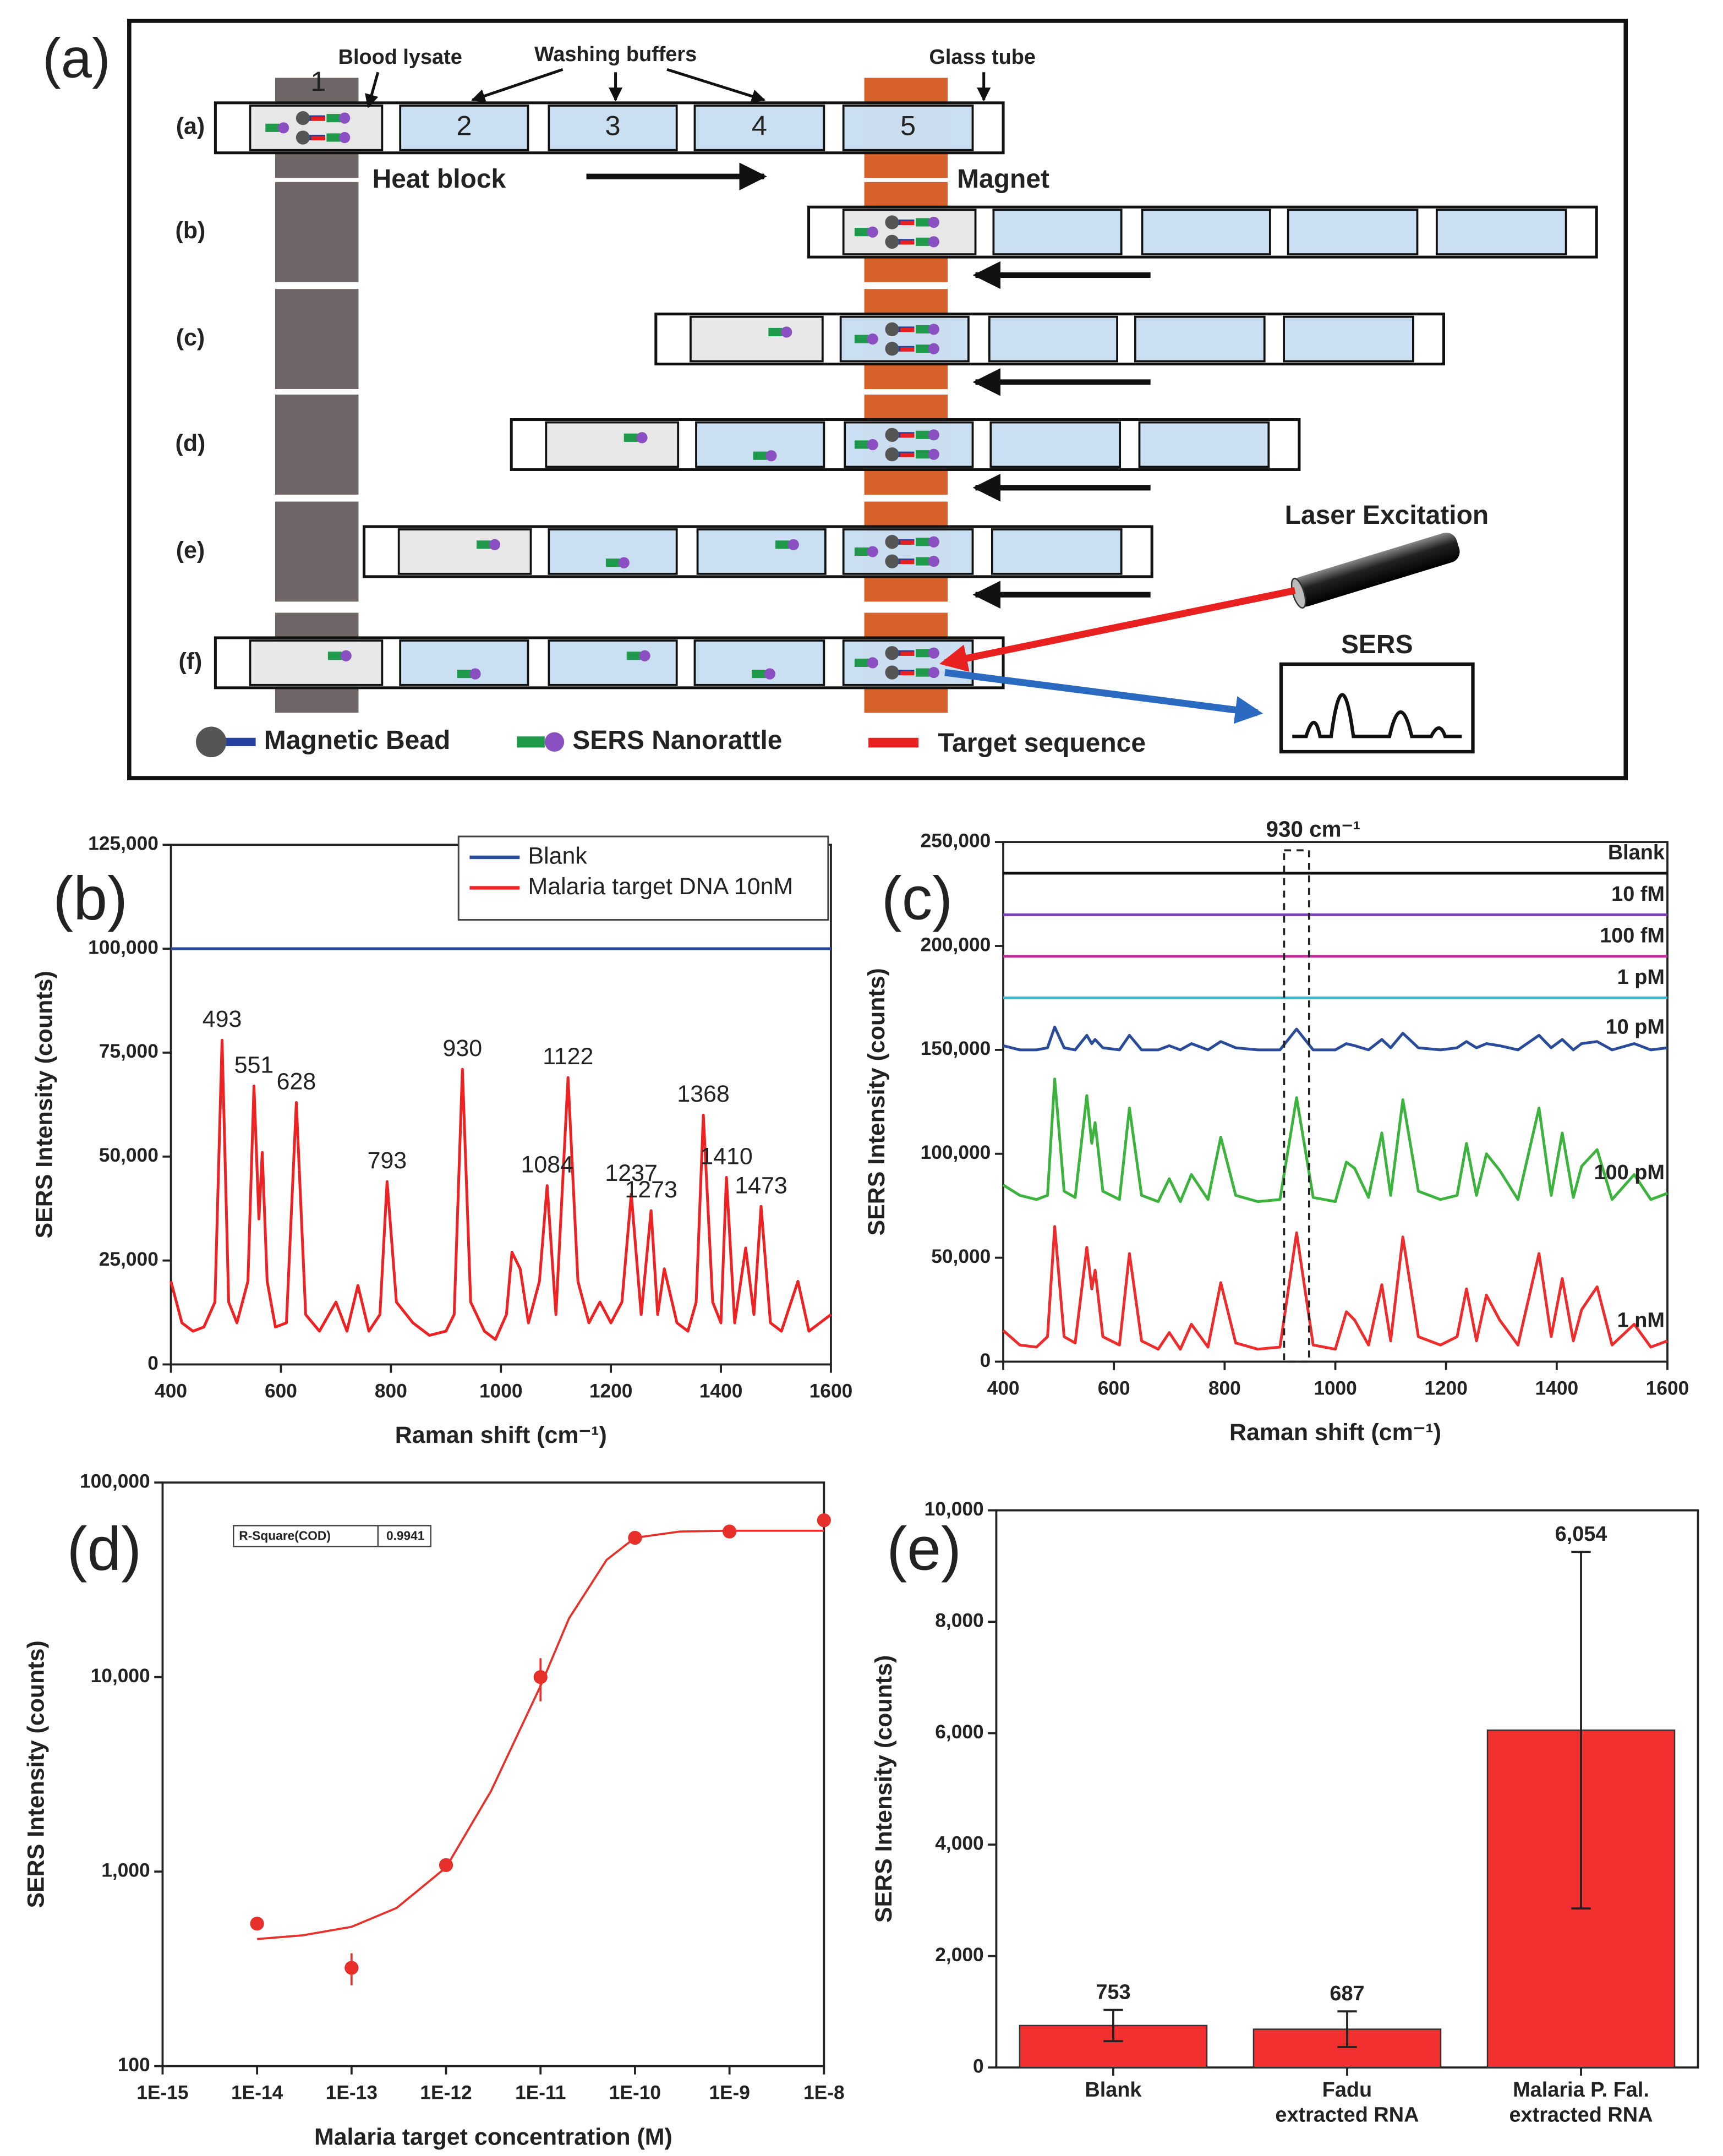 The height and width of the screenshot is (2156, 1723). Describe the element at coordinates (959, 1955) in the screenshot. I see `y-tick-label: 2,000` at that location.